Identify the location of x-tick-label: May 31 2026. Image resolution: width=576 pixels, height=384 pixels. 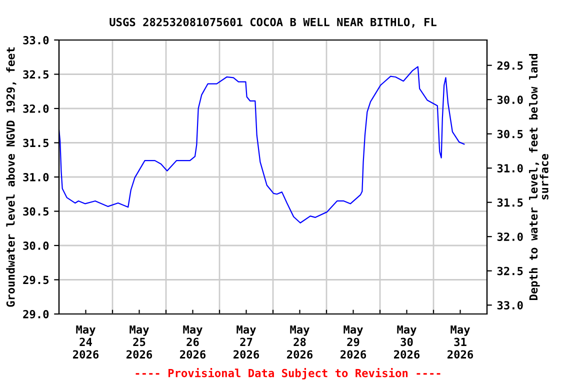
(460, 342).